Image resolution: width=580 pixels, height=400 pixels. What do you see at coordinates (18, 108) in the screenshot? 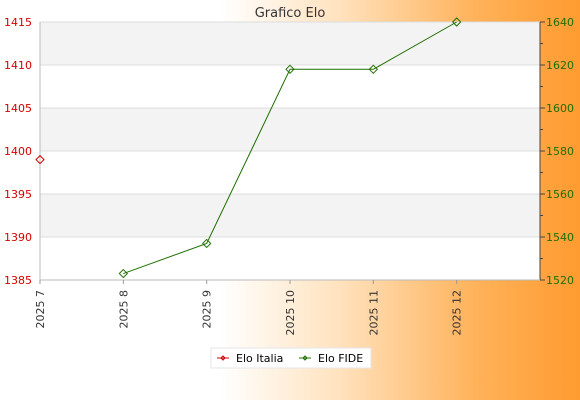
I see `y-left-tick-label: 1405` at bounding box center [18, 108].